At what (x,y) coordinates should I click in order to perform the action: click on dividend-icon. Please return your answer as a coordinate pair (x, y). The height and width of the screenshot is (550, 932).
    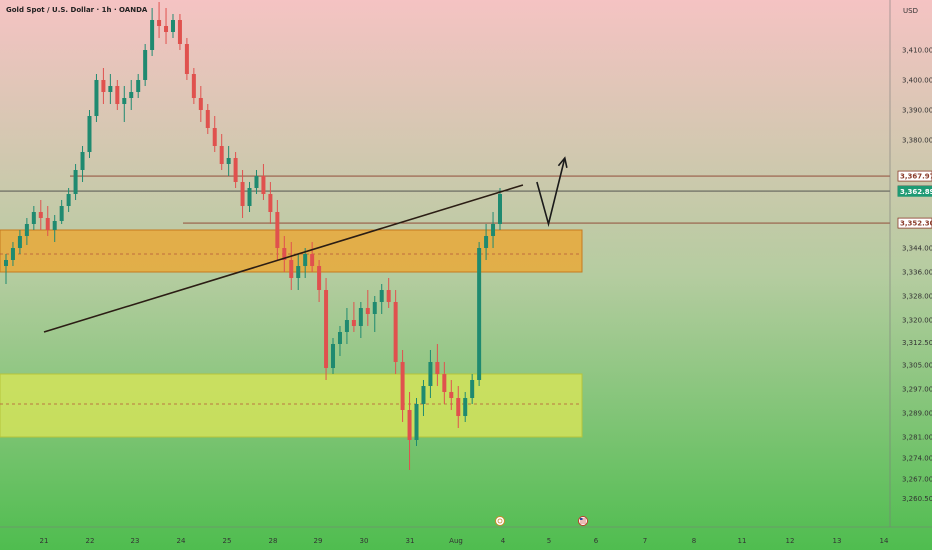
    Looking at the image, I should click on (500, 521).